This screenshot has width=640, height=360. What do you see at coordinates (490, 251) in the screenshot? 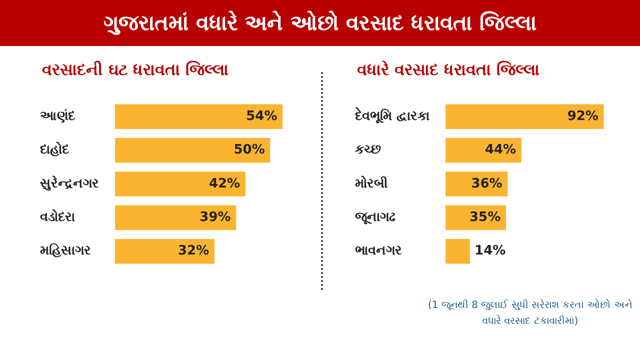
I see `data-label: 14%` at bounding box center [490, 251].